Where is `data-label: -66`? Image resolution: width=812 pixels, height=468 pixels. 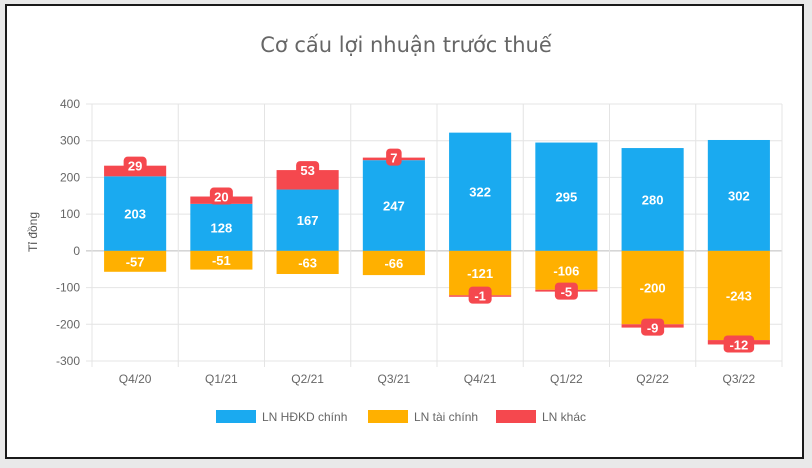 data-label: -66 is located at coordinates (393, 263).